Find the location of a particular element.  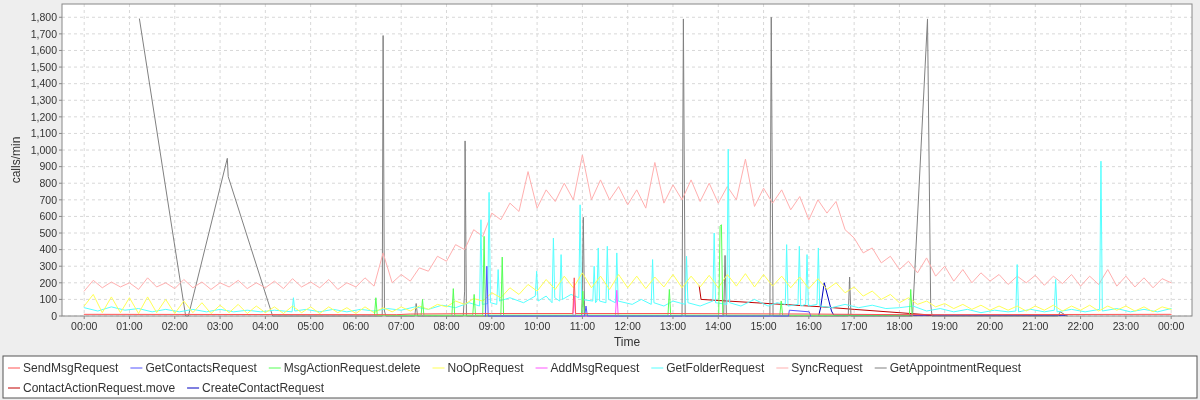

y-tick-label: 1,100 is located at coordinates (44, 133).